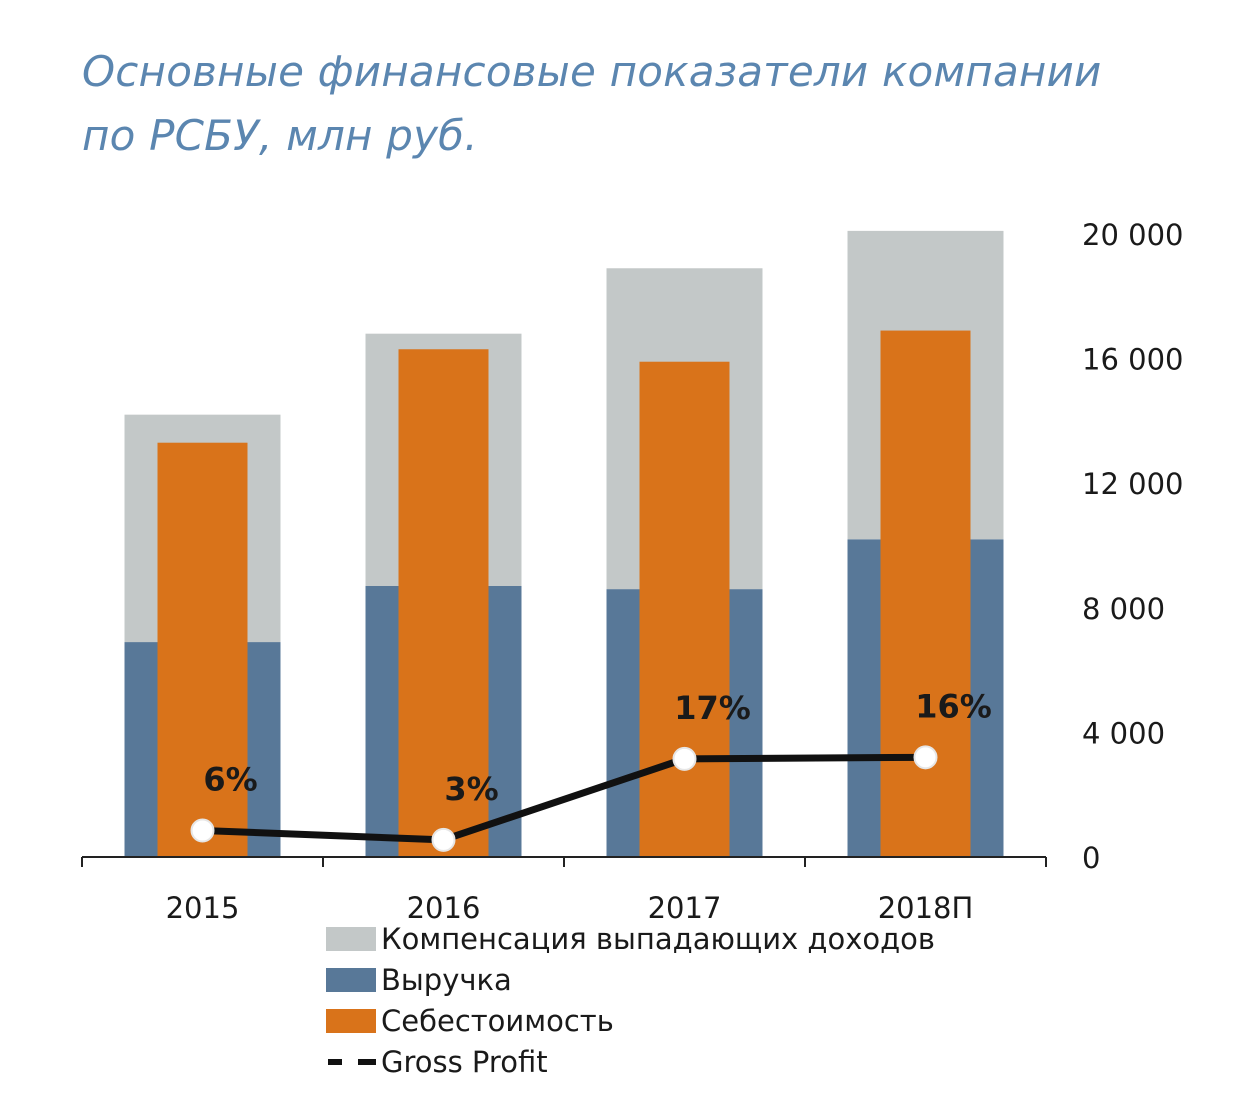 The height and width of the screenshot is (1105, 1242). Describe the element at coordinates (280, 135) in the screenshot. I see `chart-title-line-2: по РСБУ, млн руб.` at that location.